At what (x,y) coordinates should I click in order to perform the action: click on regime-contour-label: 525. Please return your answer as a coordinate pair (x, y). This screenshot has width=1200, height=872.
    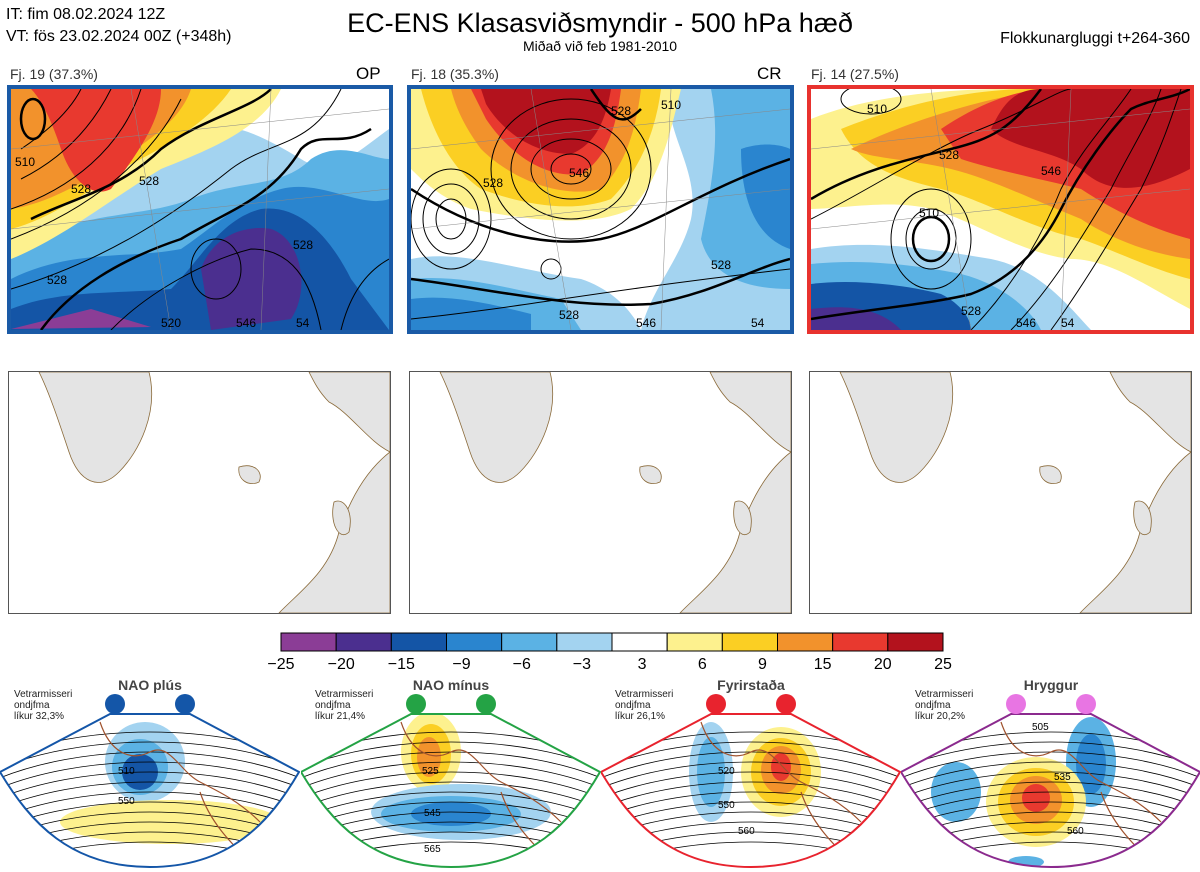
    Looking at the image, I should click on (430, 771).